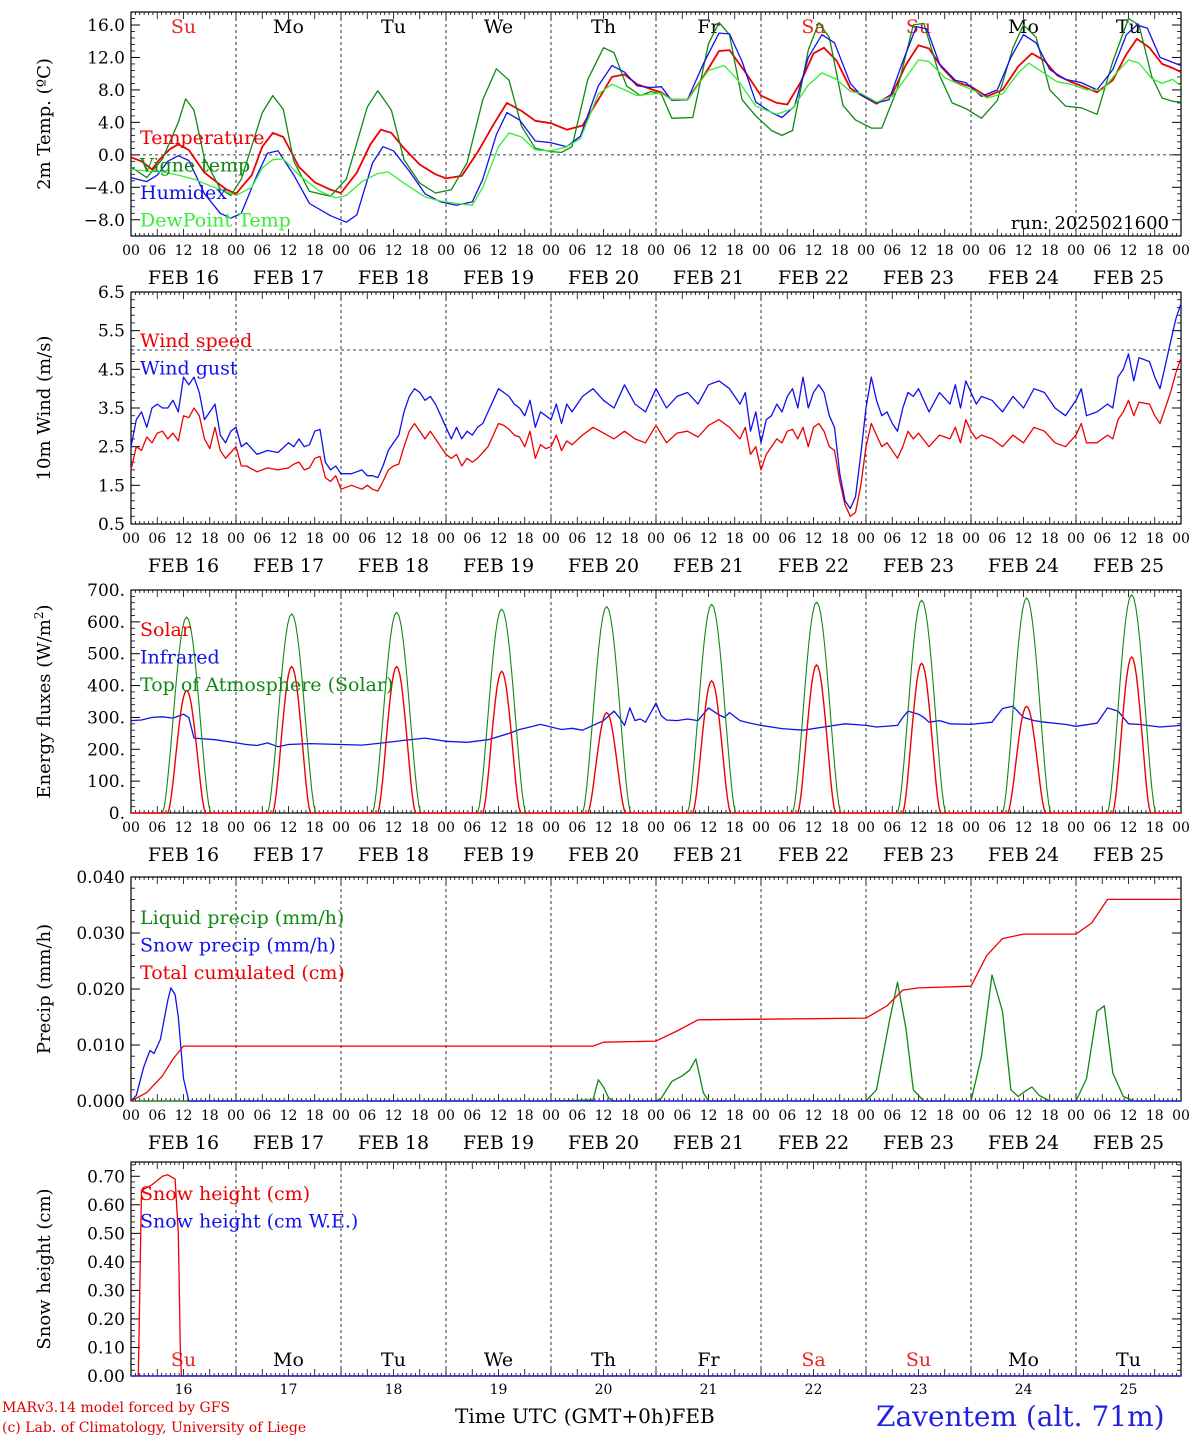 Image resolution: width=1194 pixels, height=1440 pixels. What do you see at coordinates (183, 278) in the screenshot?
I see `date-label: FEB 16` at bounding box center [183, 278].